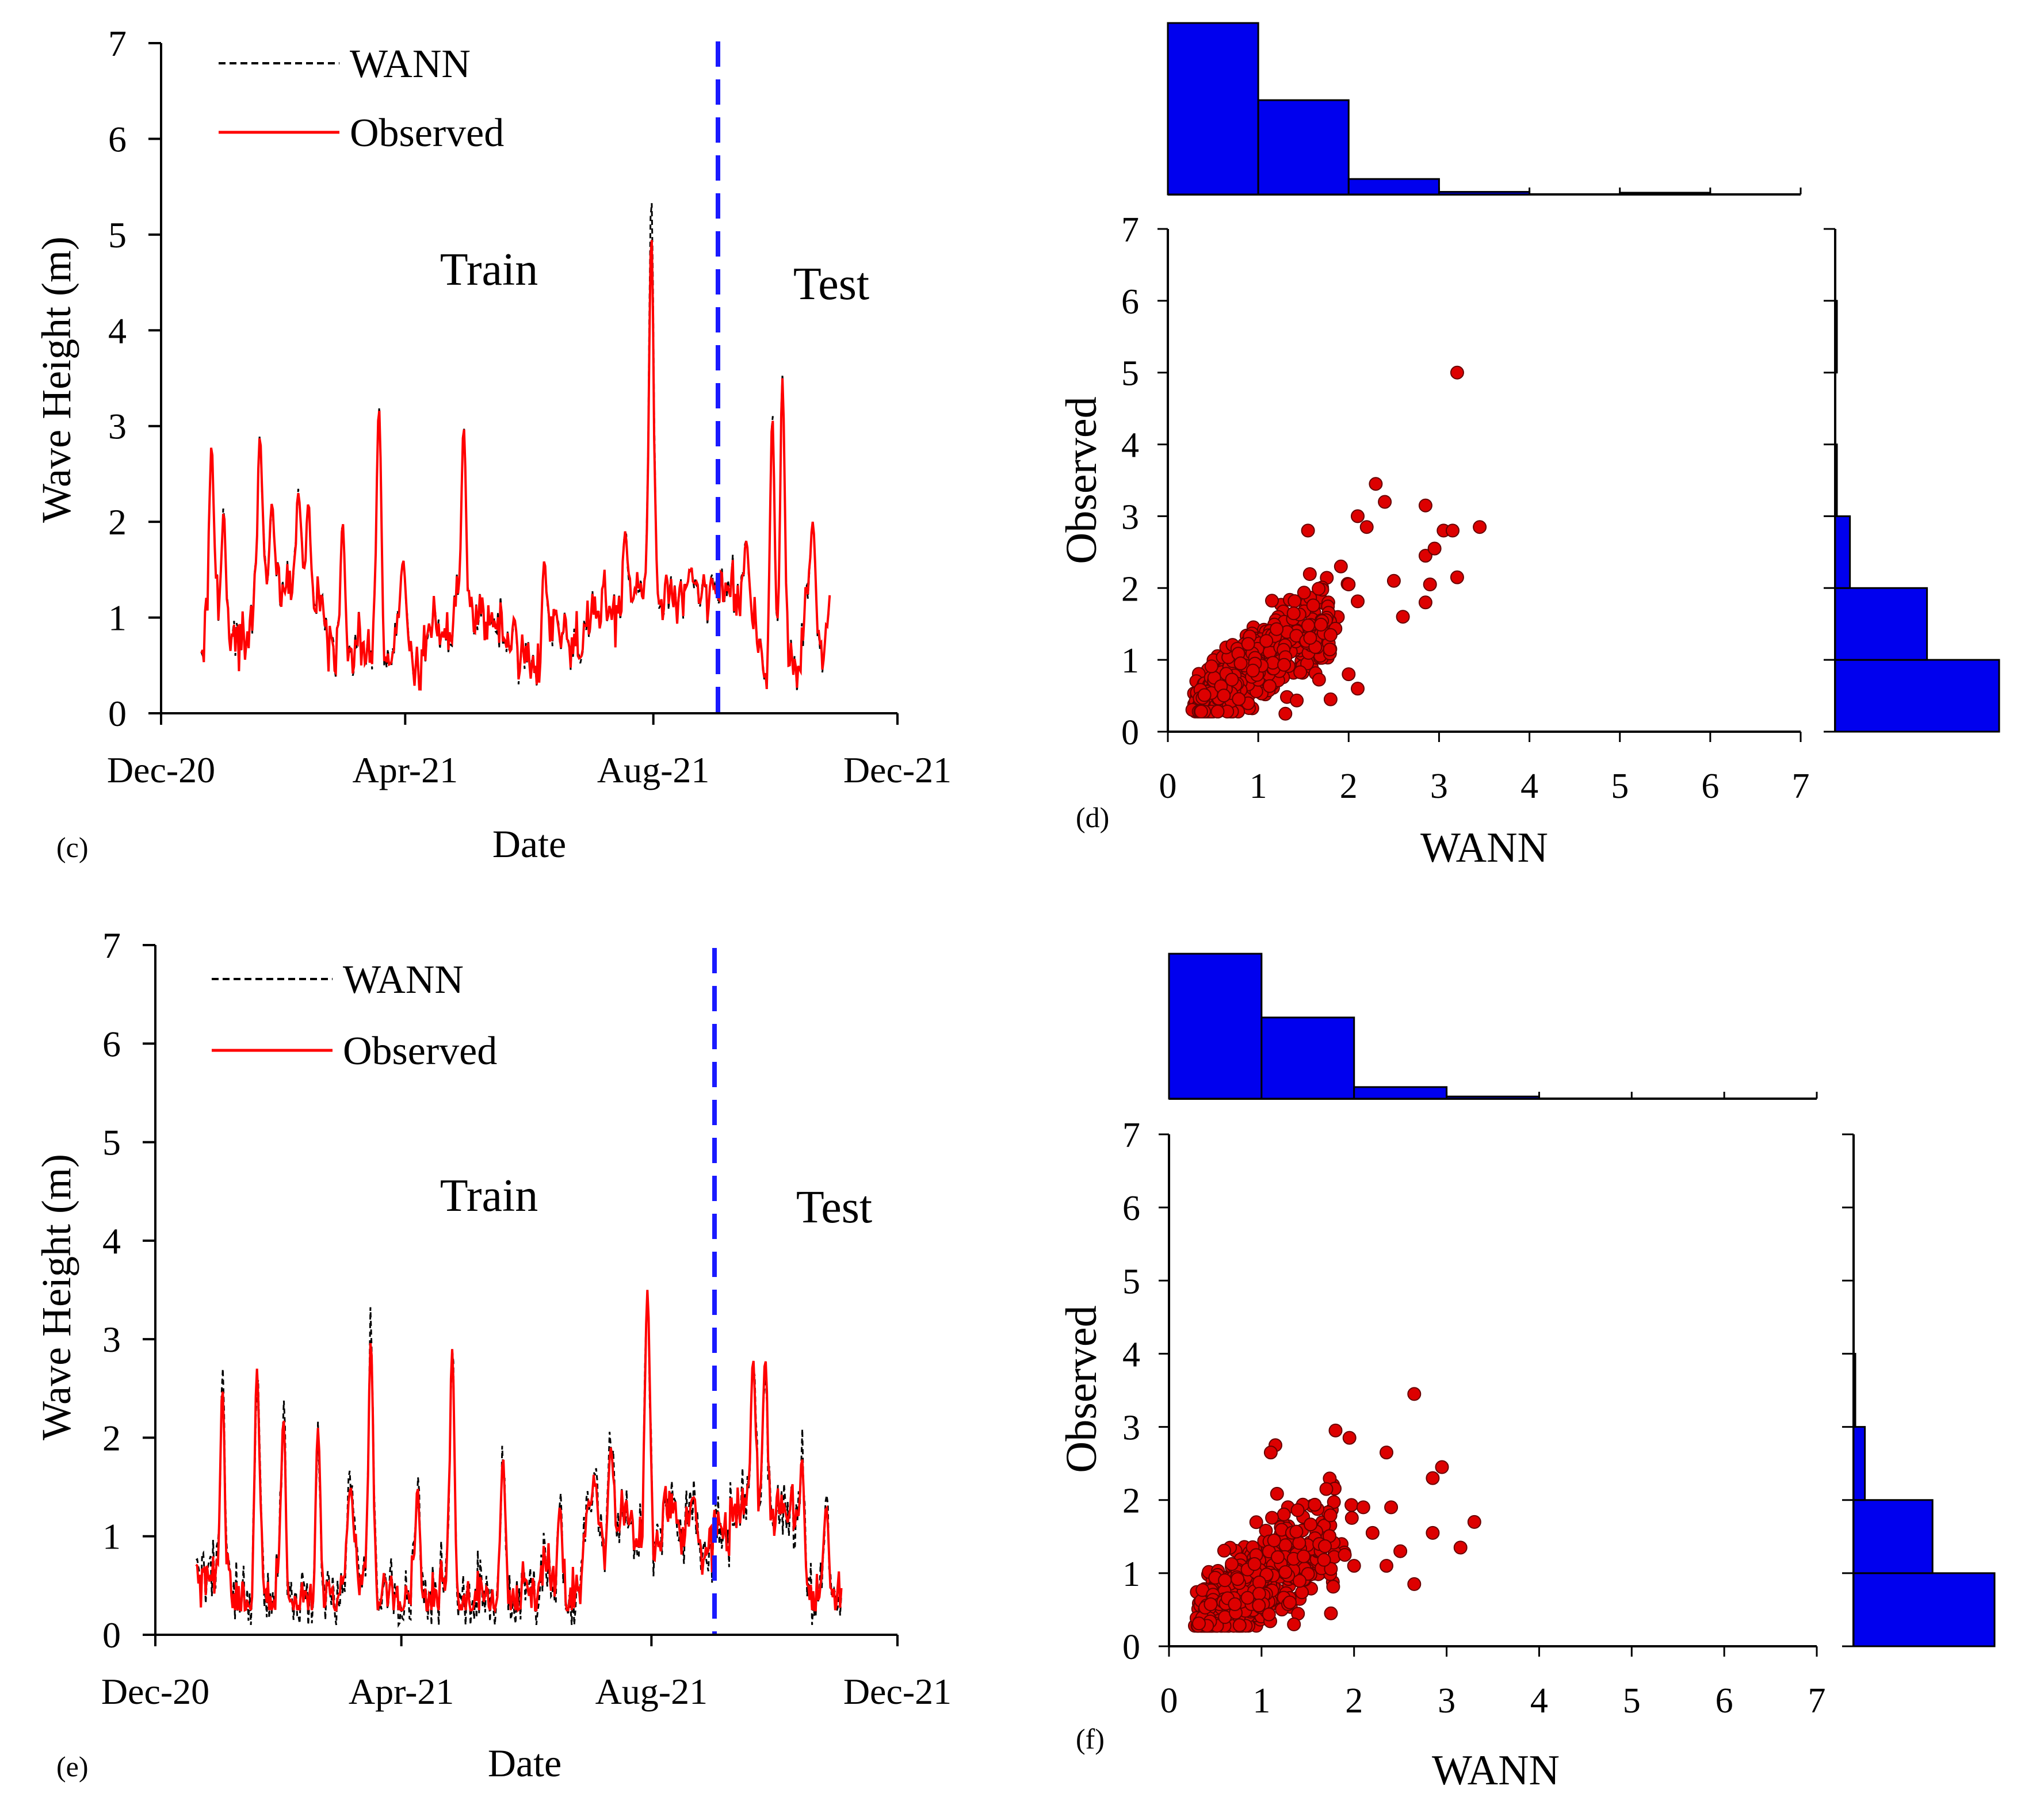 Image resolution: width=2021 pixels, height=1820 pixels. Describe the element at coordinates (519, 1452) in the screenshot. I see `panel-e-series-observed` at that location.